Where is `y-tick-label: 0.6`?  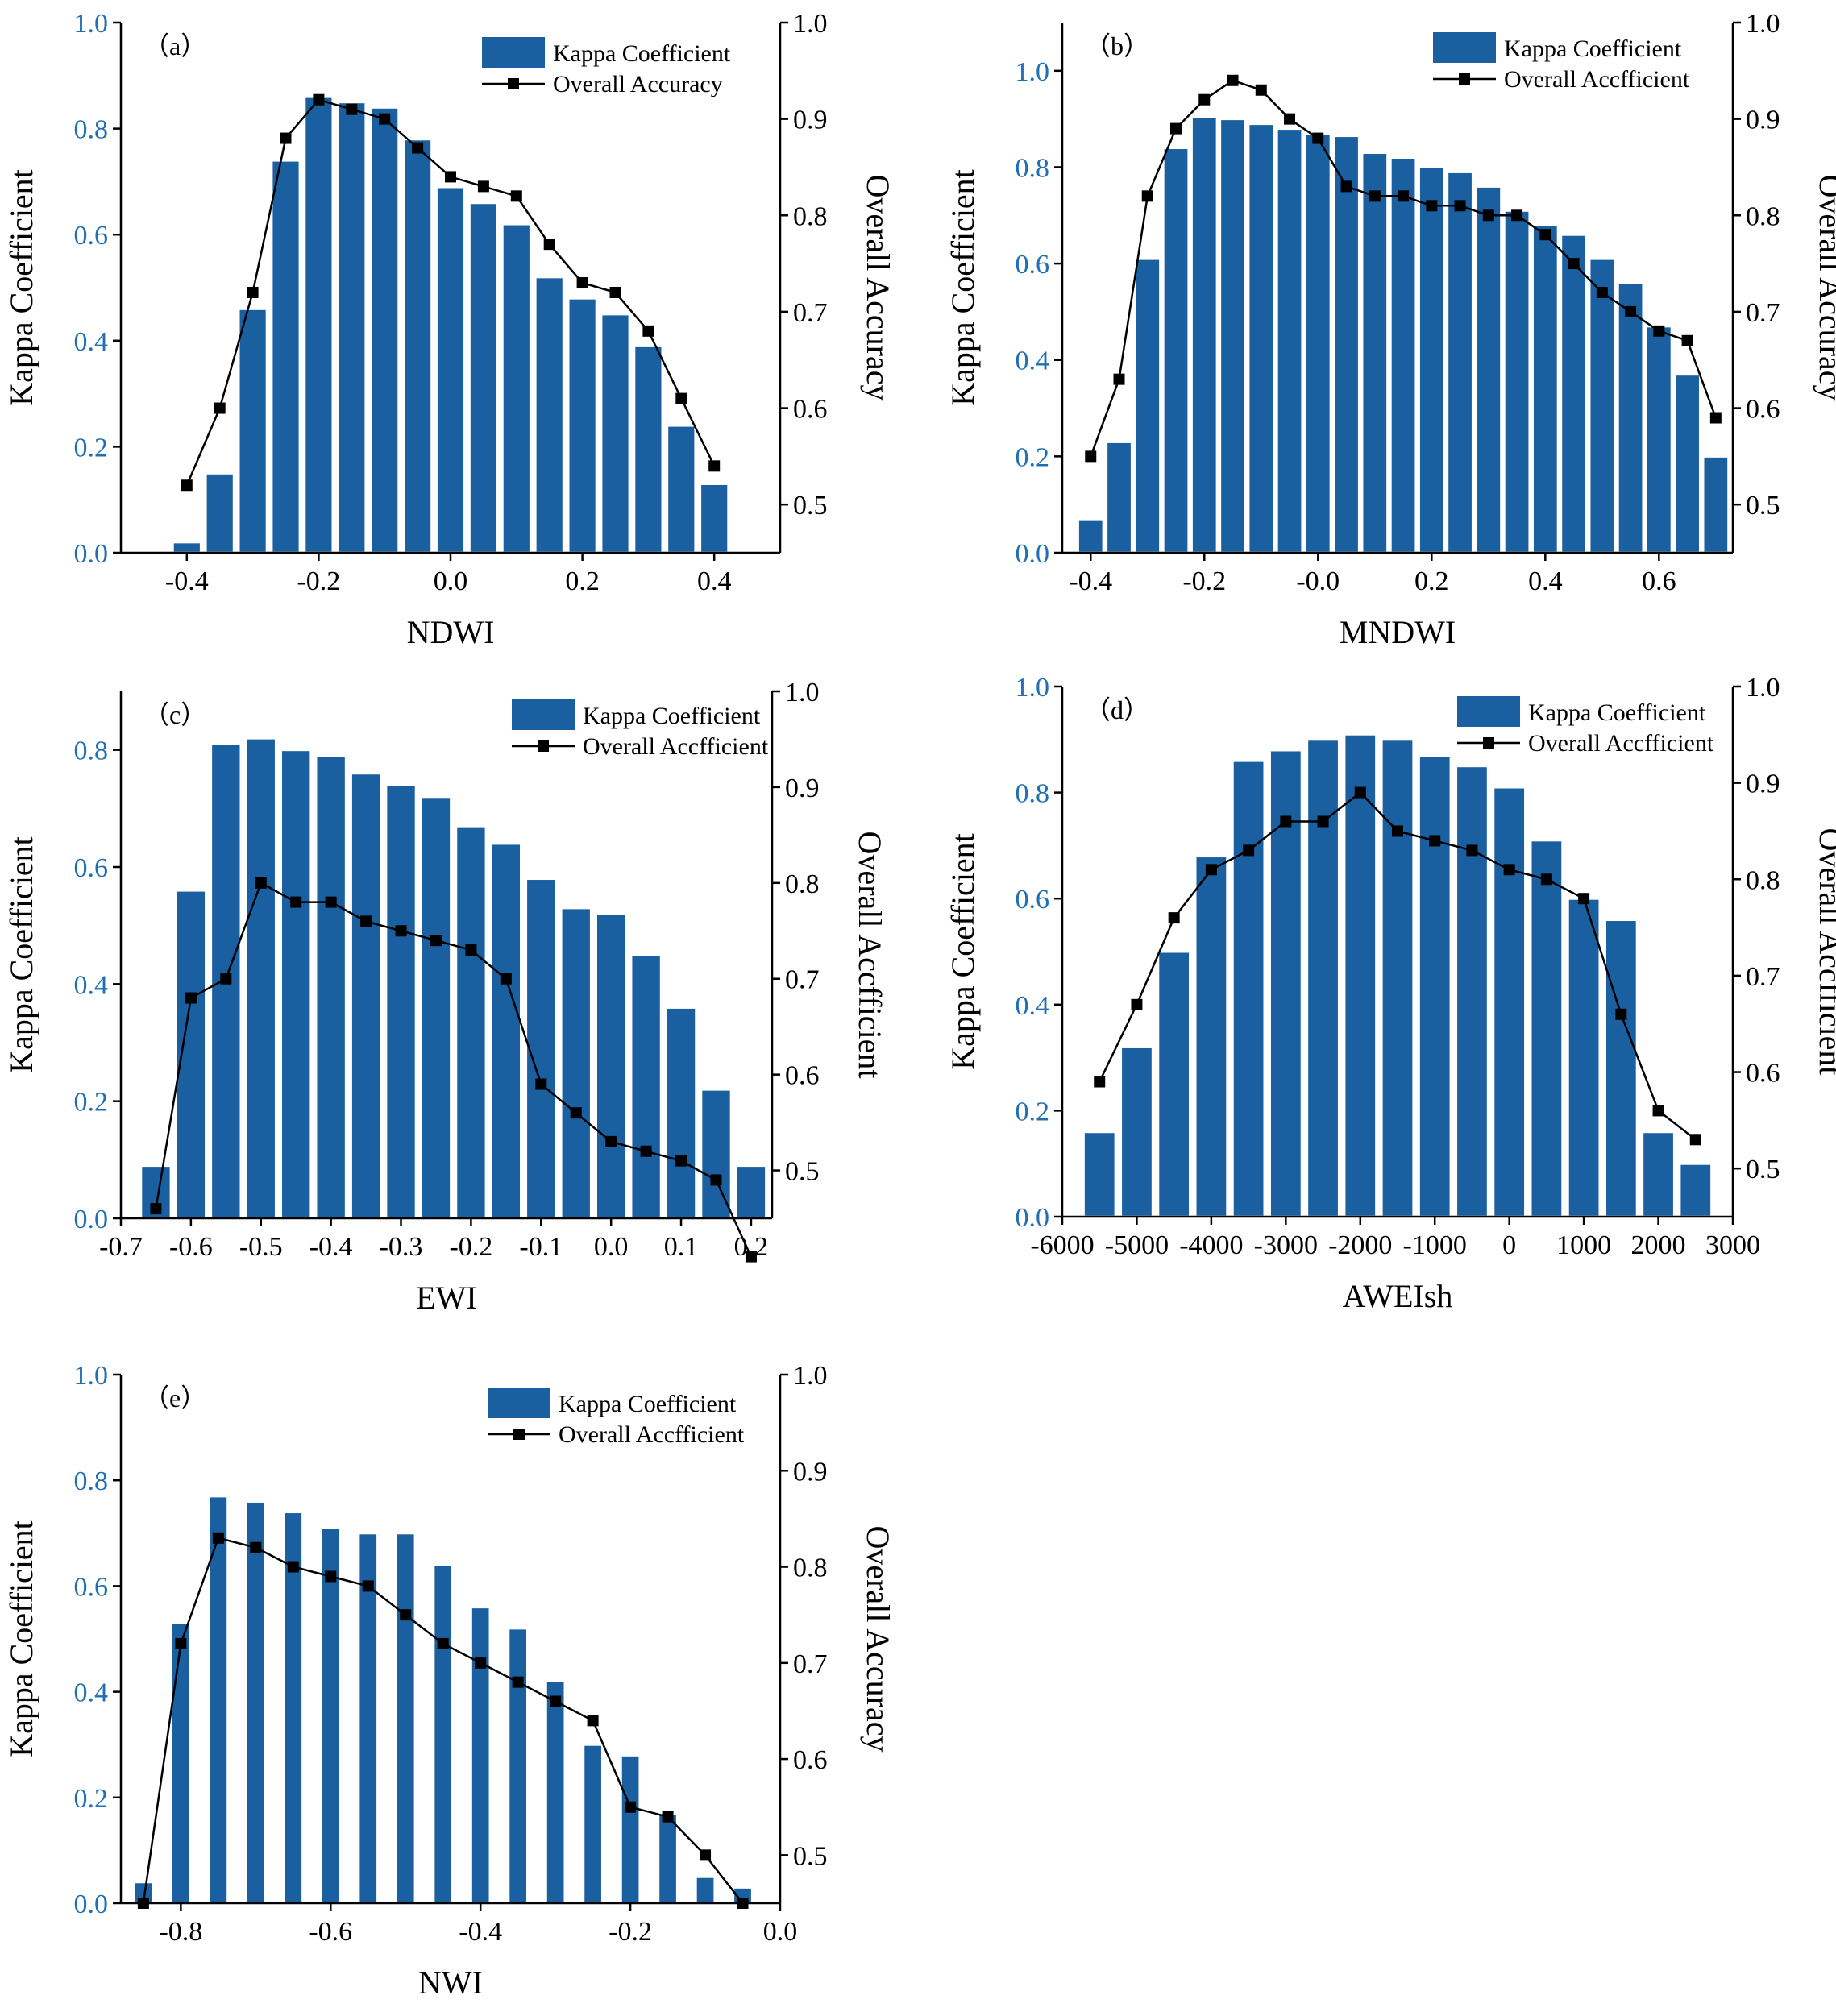 y-tick-label: 0.6 is located at coordinates (1033, 265).